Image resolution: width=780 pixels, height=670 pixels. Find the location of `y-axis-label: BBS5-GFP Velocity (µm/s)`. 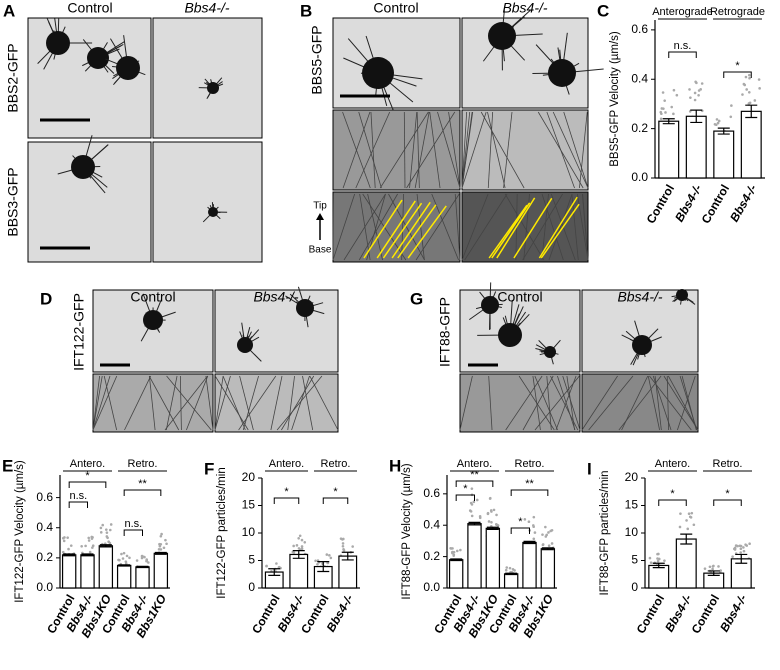

y-axis-label: BBS5-GFP Velocity (µm/s) is located at coordinates (615, 99).